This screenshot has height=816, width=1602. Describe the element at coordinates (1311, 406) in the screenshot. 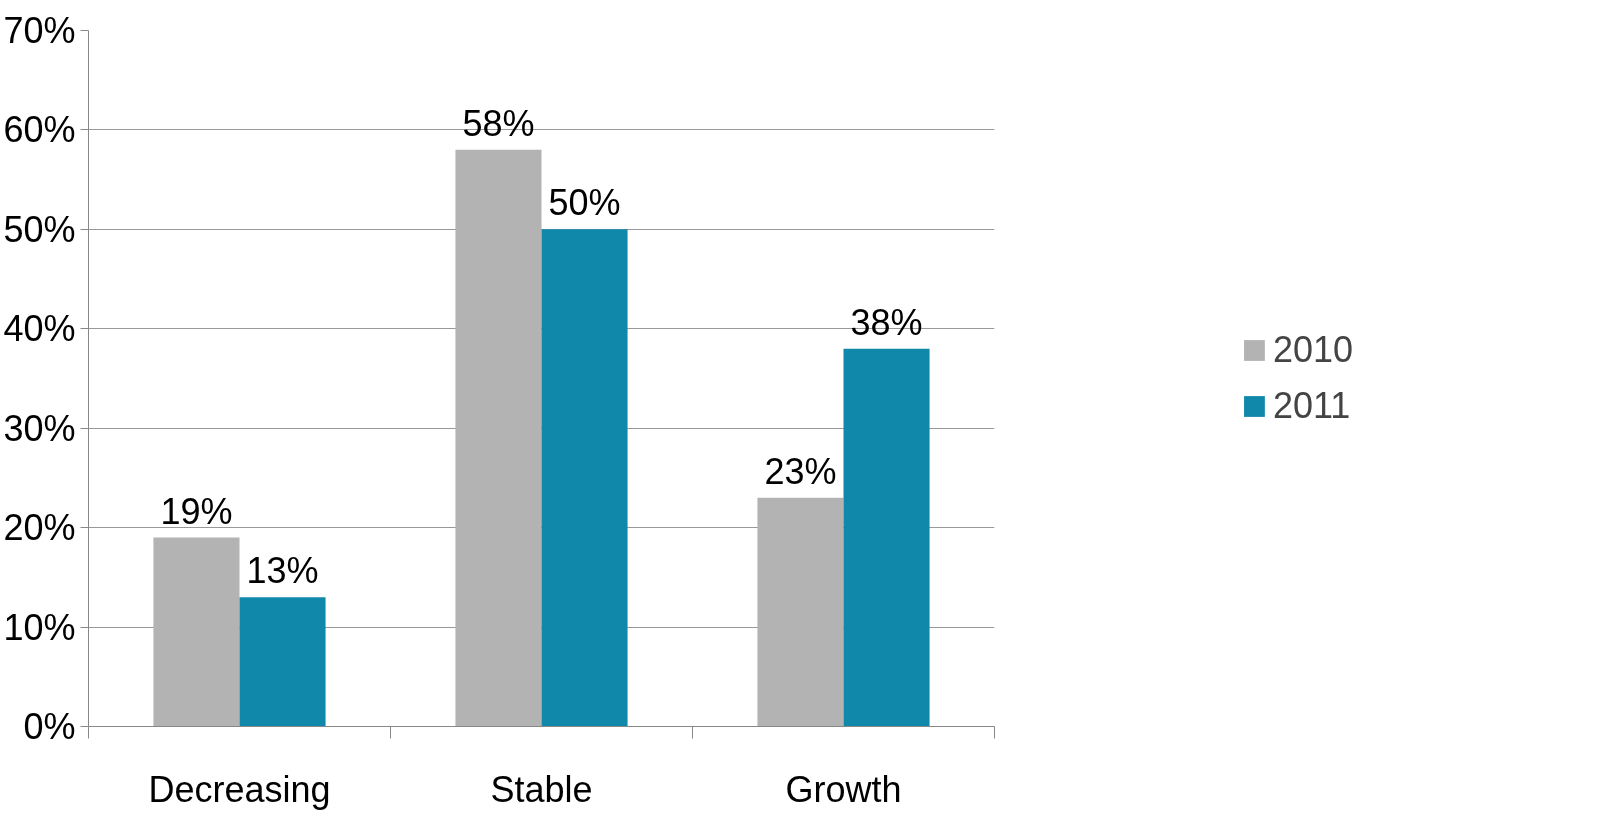

I see `legend-label: 2011` at that location.